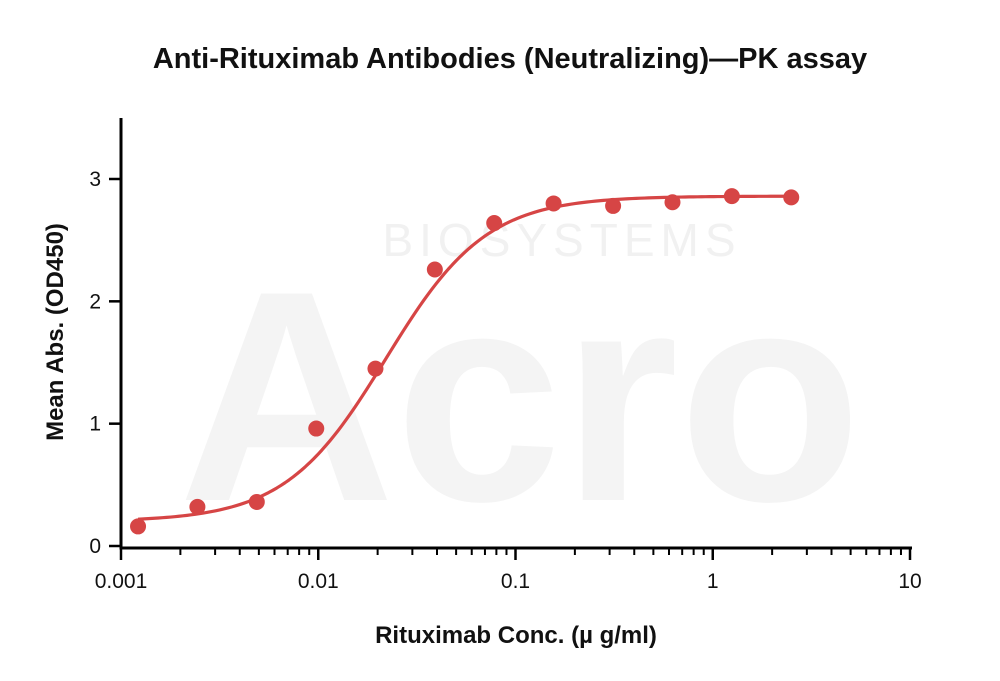 This screenshot has width=1000, height=681. I want to click on y-tick-label: 1, so click(95, 424).